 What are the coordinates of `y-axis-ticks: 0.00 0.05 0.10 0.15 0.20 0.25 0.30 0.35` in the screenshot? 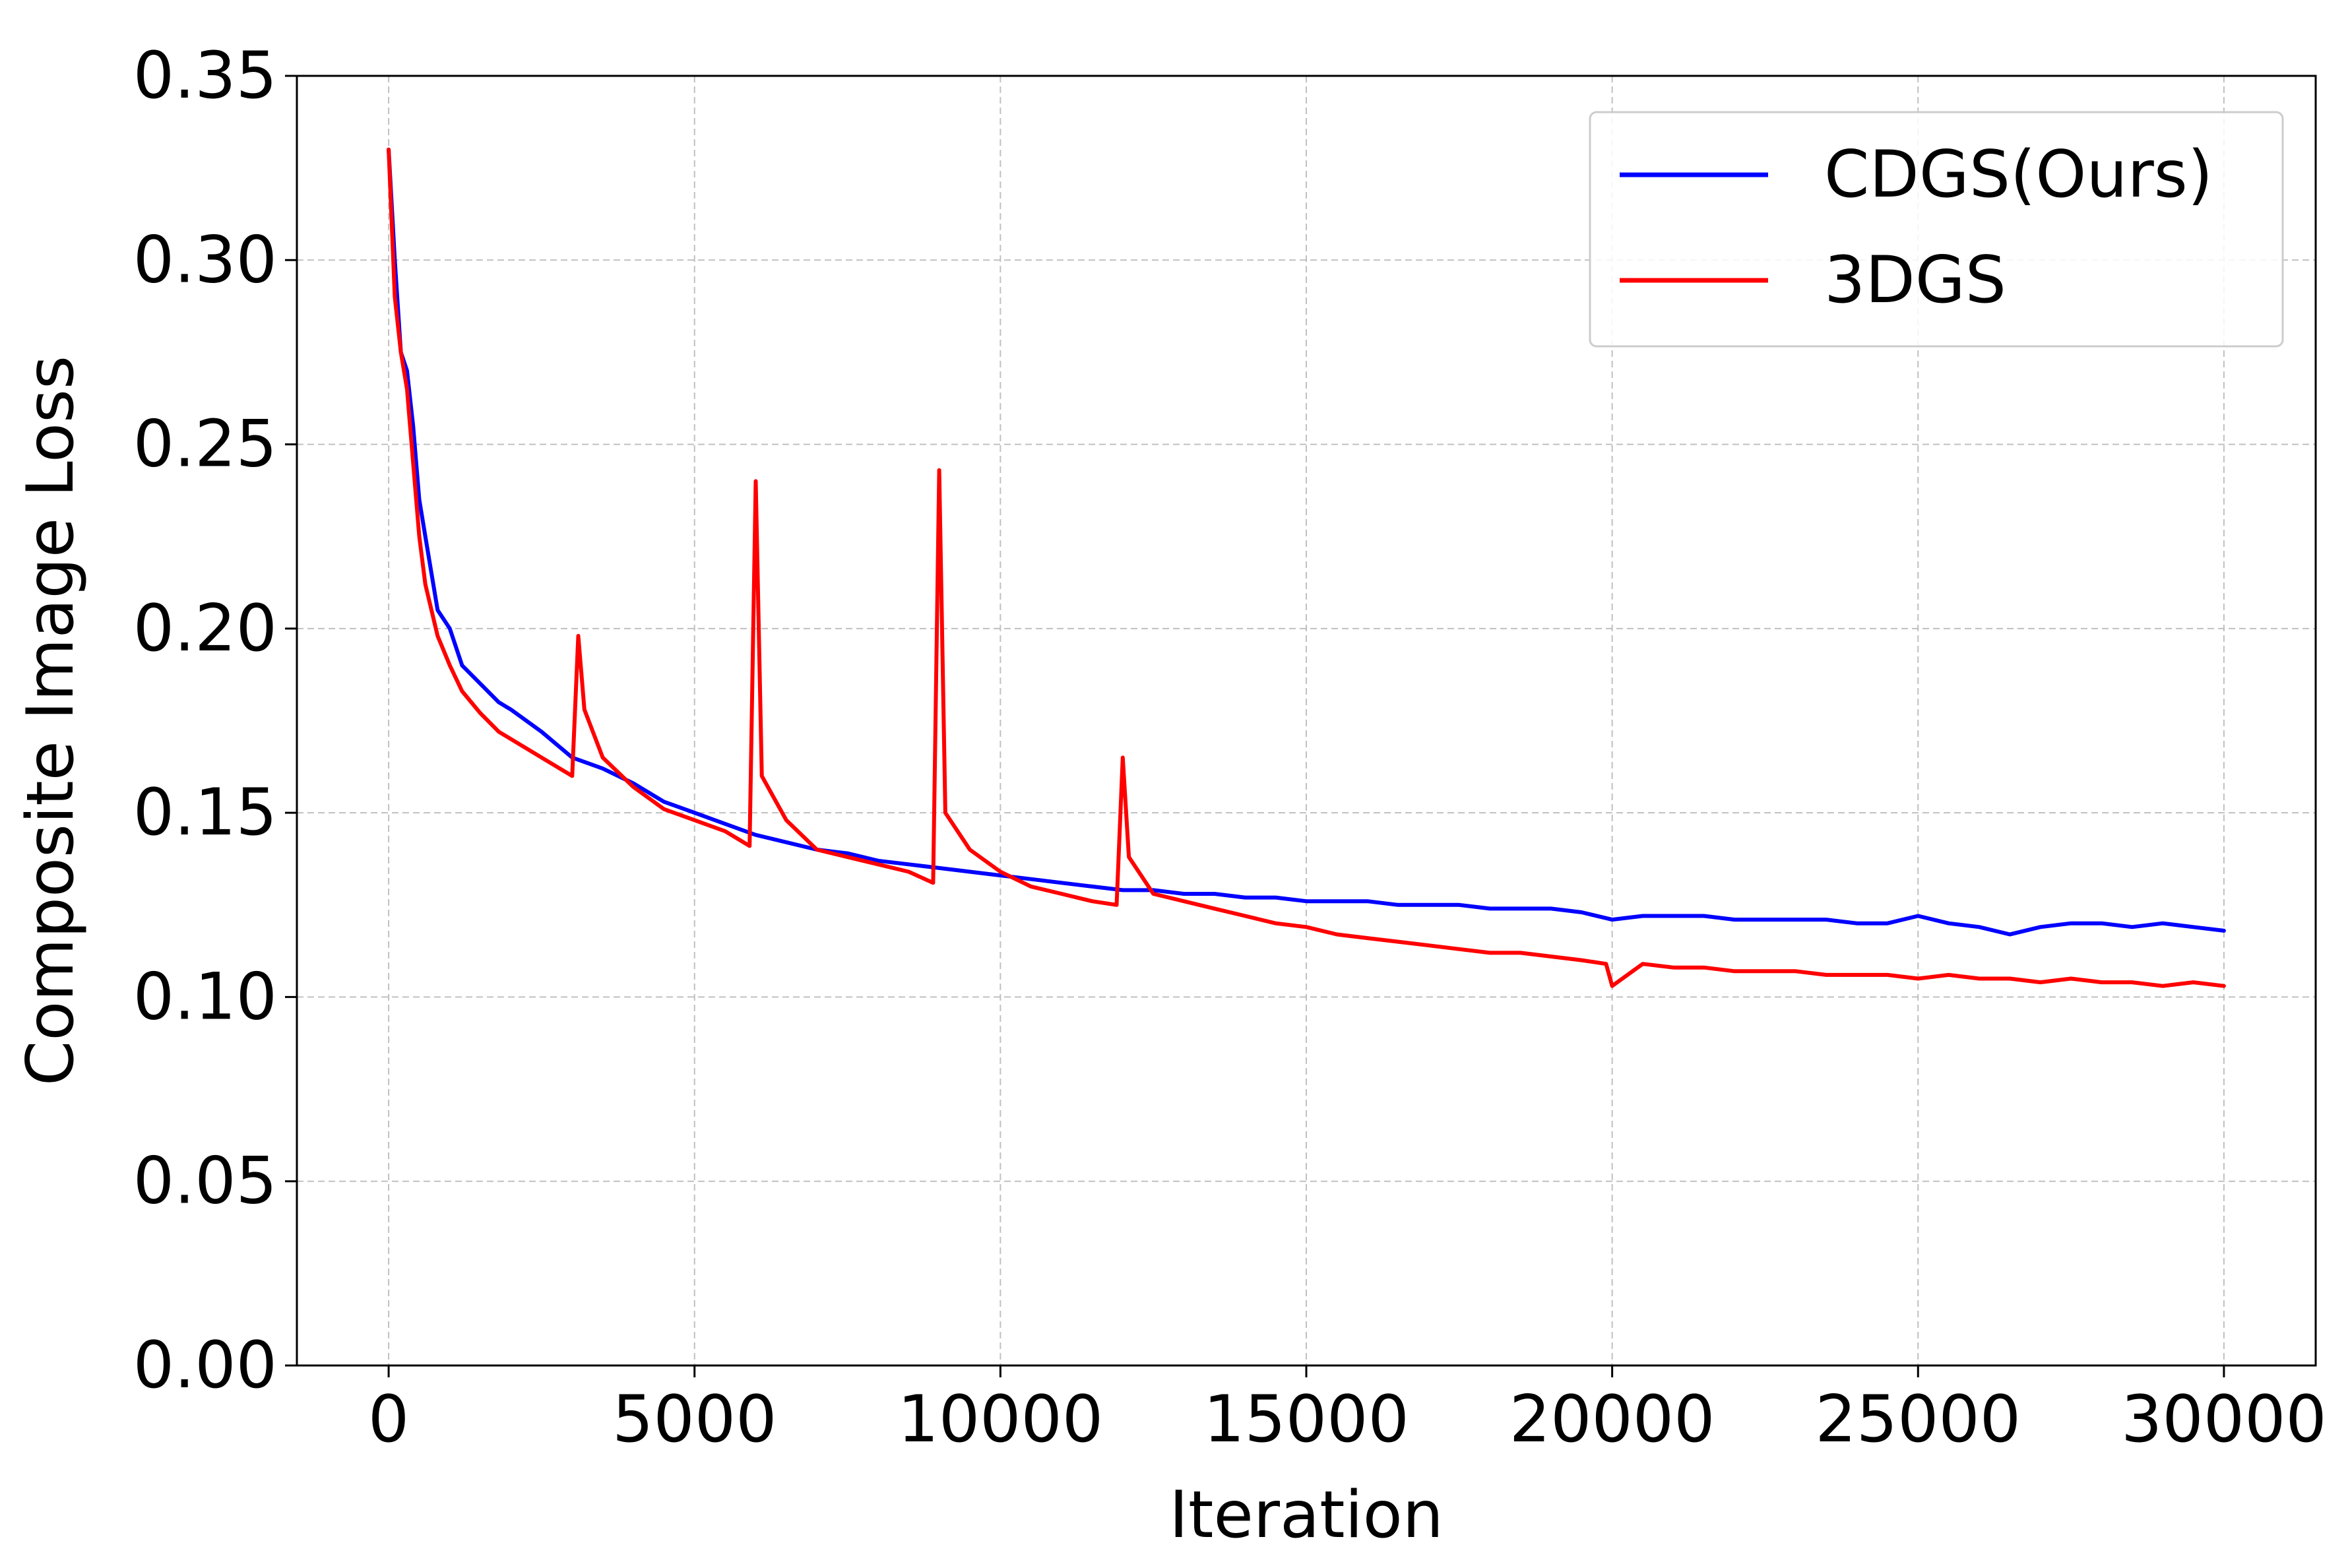 It's located at (215, 720).